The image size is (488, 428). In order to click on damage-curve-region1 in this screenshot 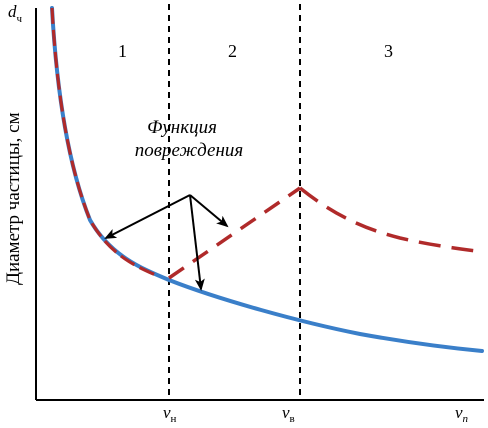, I will do `click(104, 142)`.